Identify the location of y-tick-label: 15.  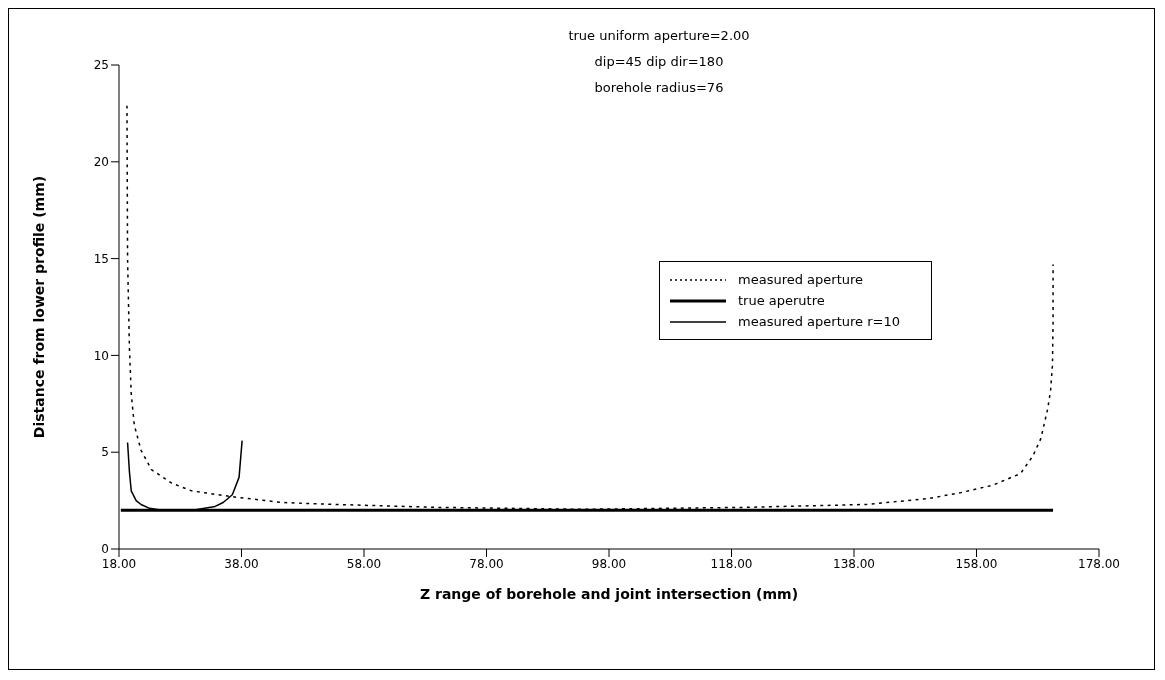
(101, 258).